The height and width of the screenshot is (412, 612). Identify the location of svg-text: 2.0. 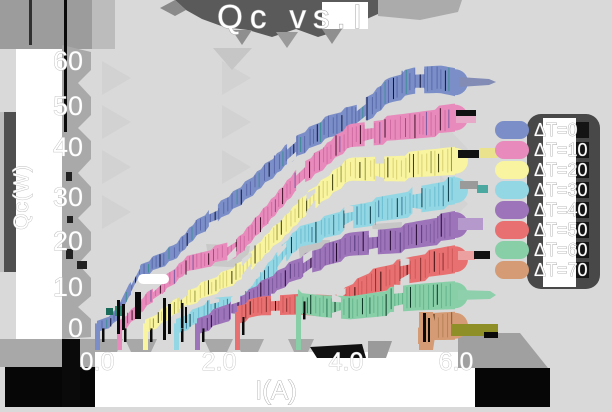
(219, 362).